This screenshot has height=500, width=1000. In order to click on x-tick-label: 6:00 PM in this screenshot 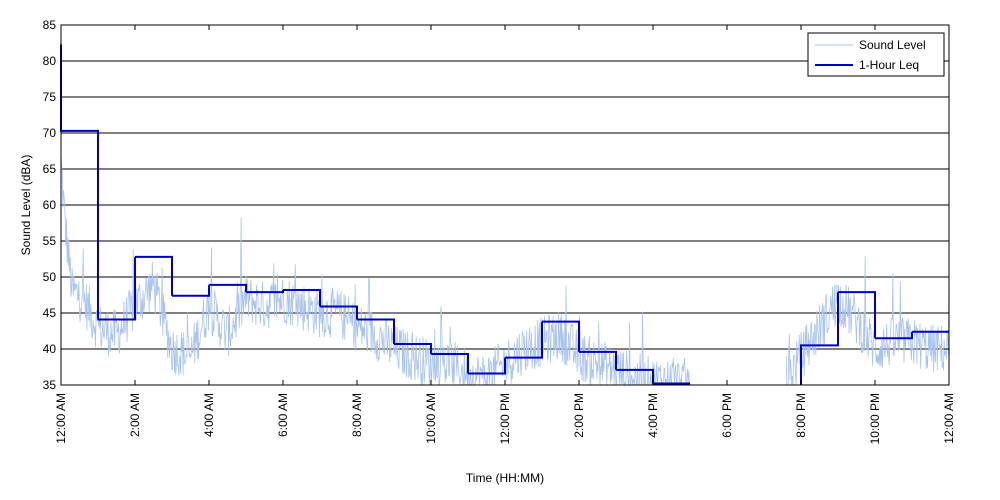, I will do `click(727, 415)`.